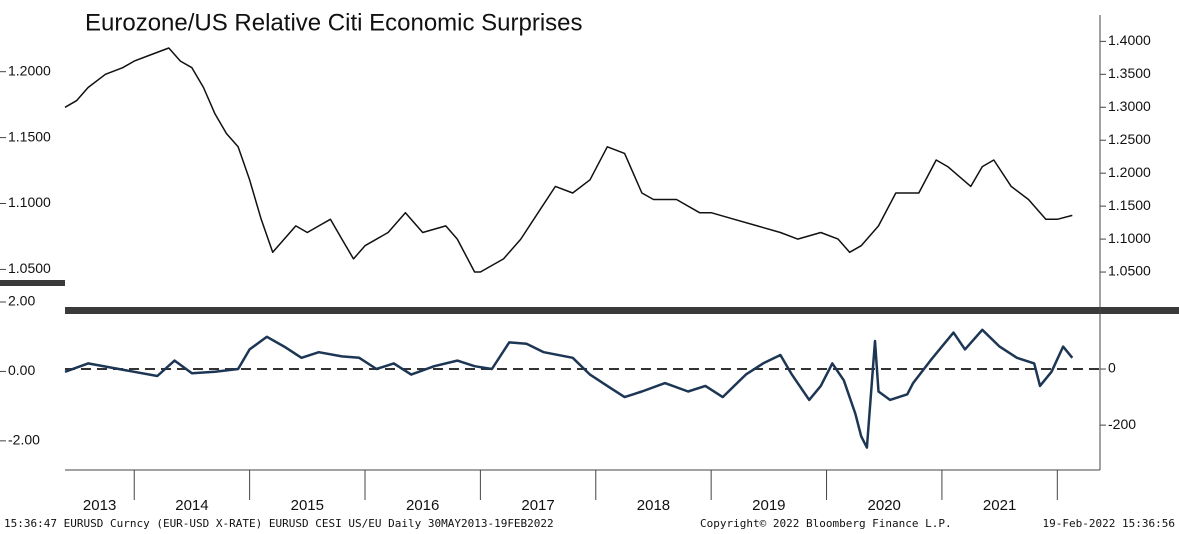 Image resolution: width=1179 pixels, height=534 pixels. Describe the element at coordinates (884, 505) in the screenshot. I see `x-tick-label: 2020` at that location.